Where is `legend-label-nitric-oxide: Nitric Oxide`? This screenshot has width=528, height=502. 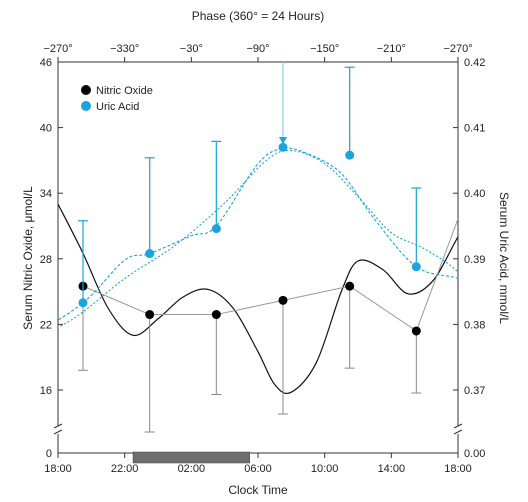
legend-label-nitric-oxide: Nitric Oxide is located at coordinates (124, 91).